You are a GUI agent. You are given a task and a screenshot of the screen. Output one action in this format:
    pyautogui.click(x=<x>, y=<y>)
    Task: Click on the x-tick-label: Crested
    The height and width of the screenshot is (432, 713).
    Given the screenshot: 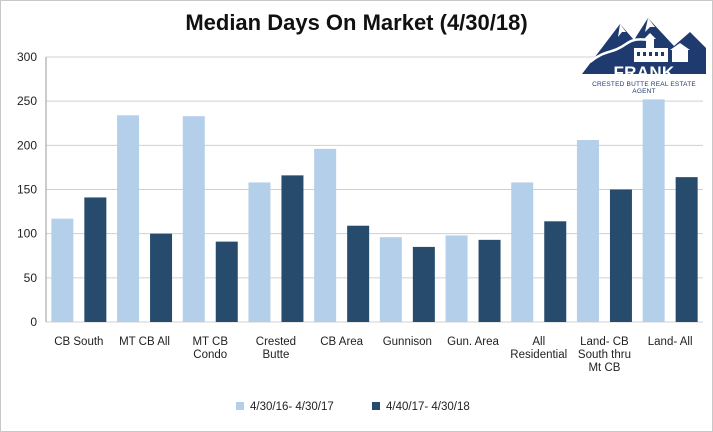 What is the action you would take?
    pyautogui.click(x=276, y=342)
    